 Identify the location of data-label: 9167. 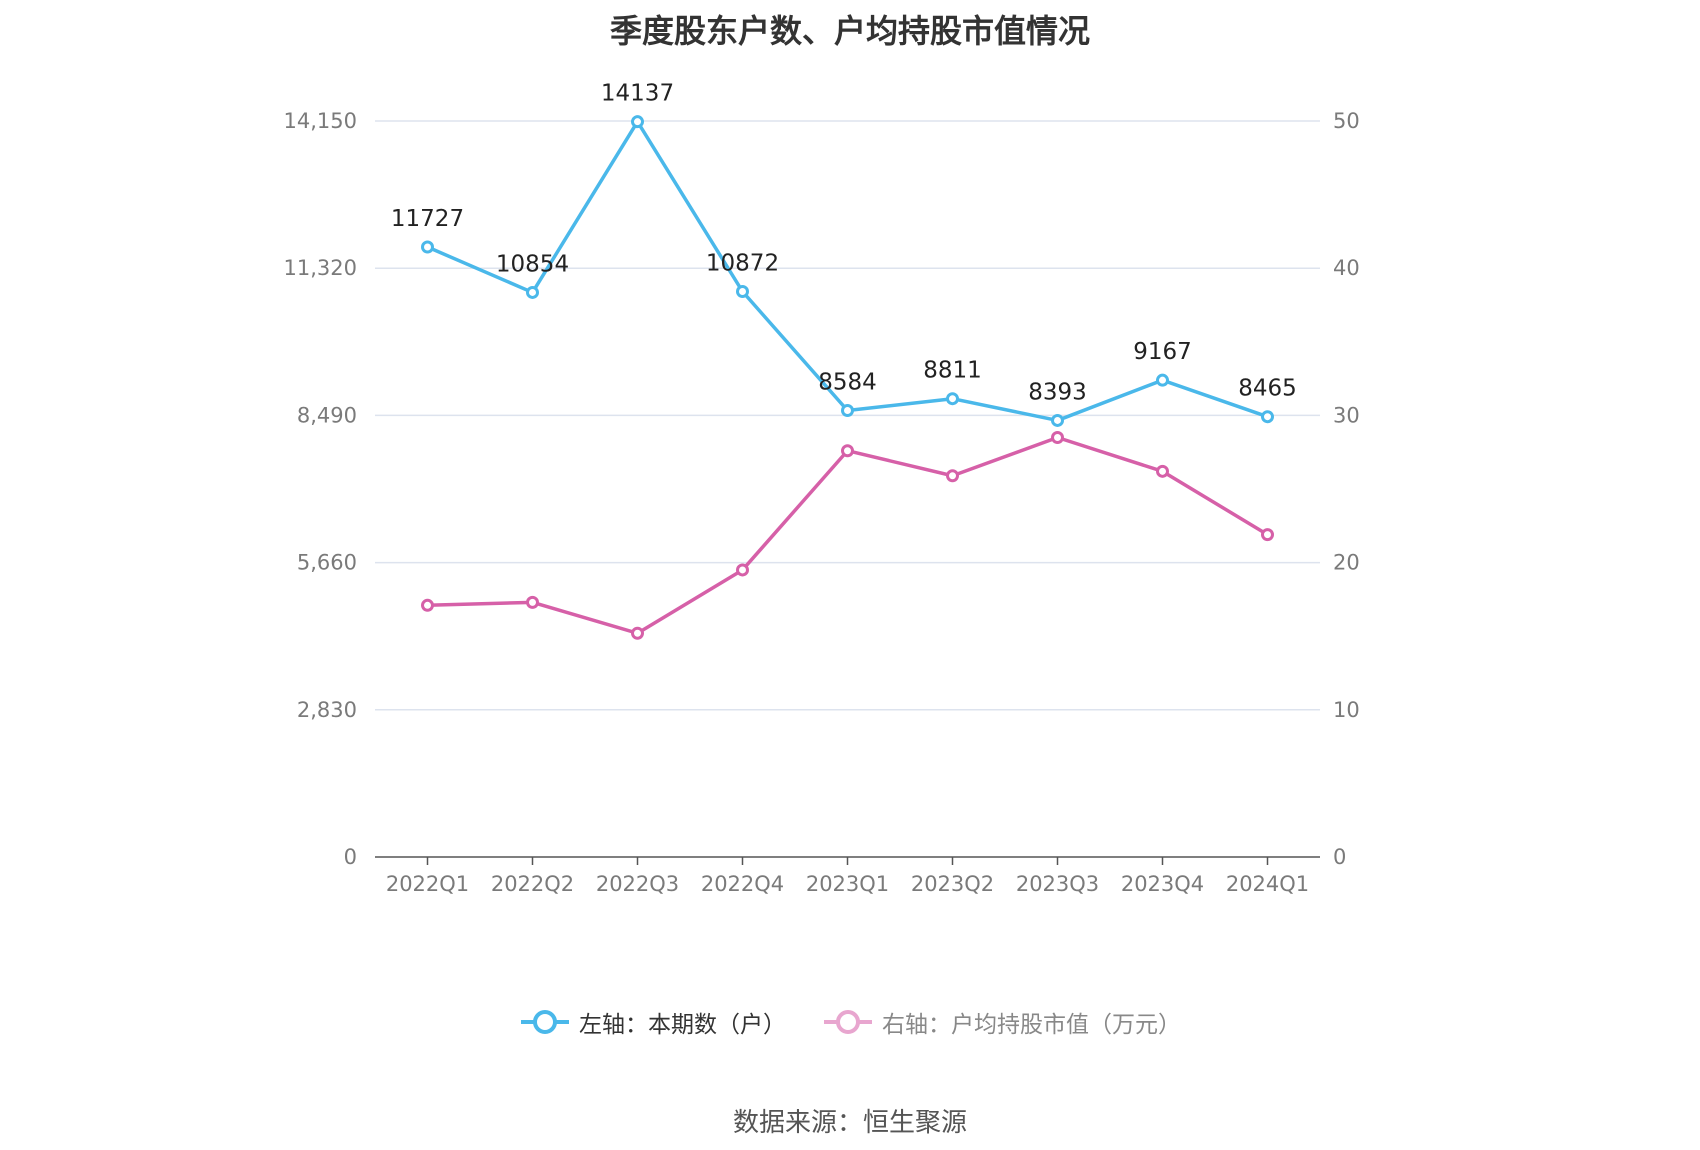
(1162, 352).